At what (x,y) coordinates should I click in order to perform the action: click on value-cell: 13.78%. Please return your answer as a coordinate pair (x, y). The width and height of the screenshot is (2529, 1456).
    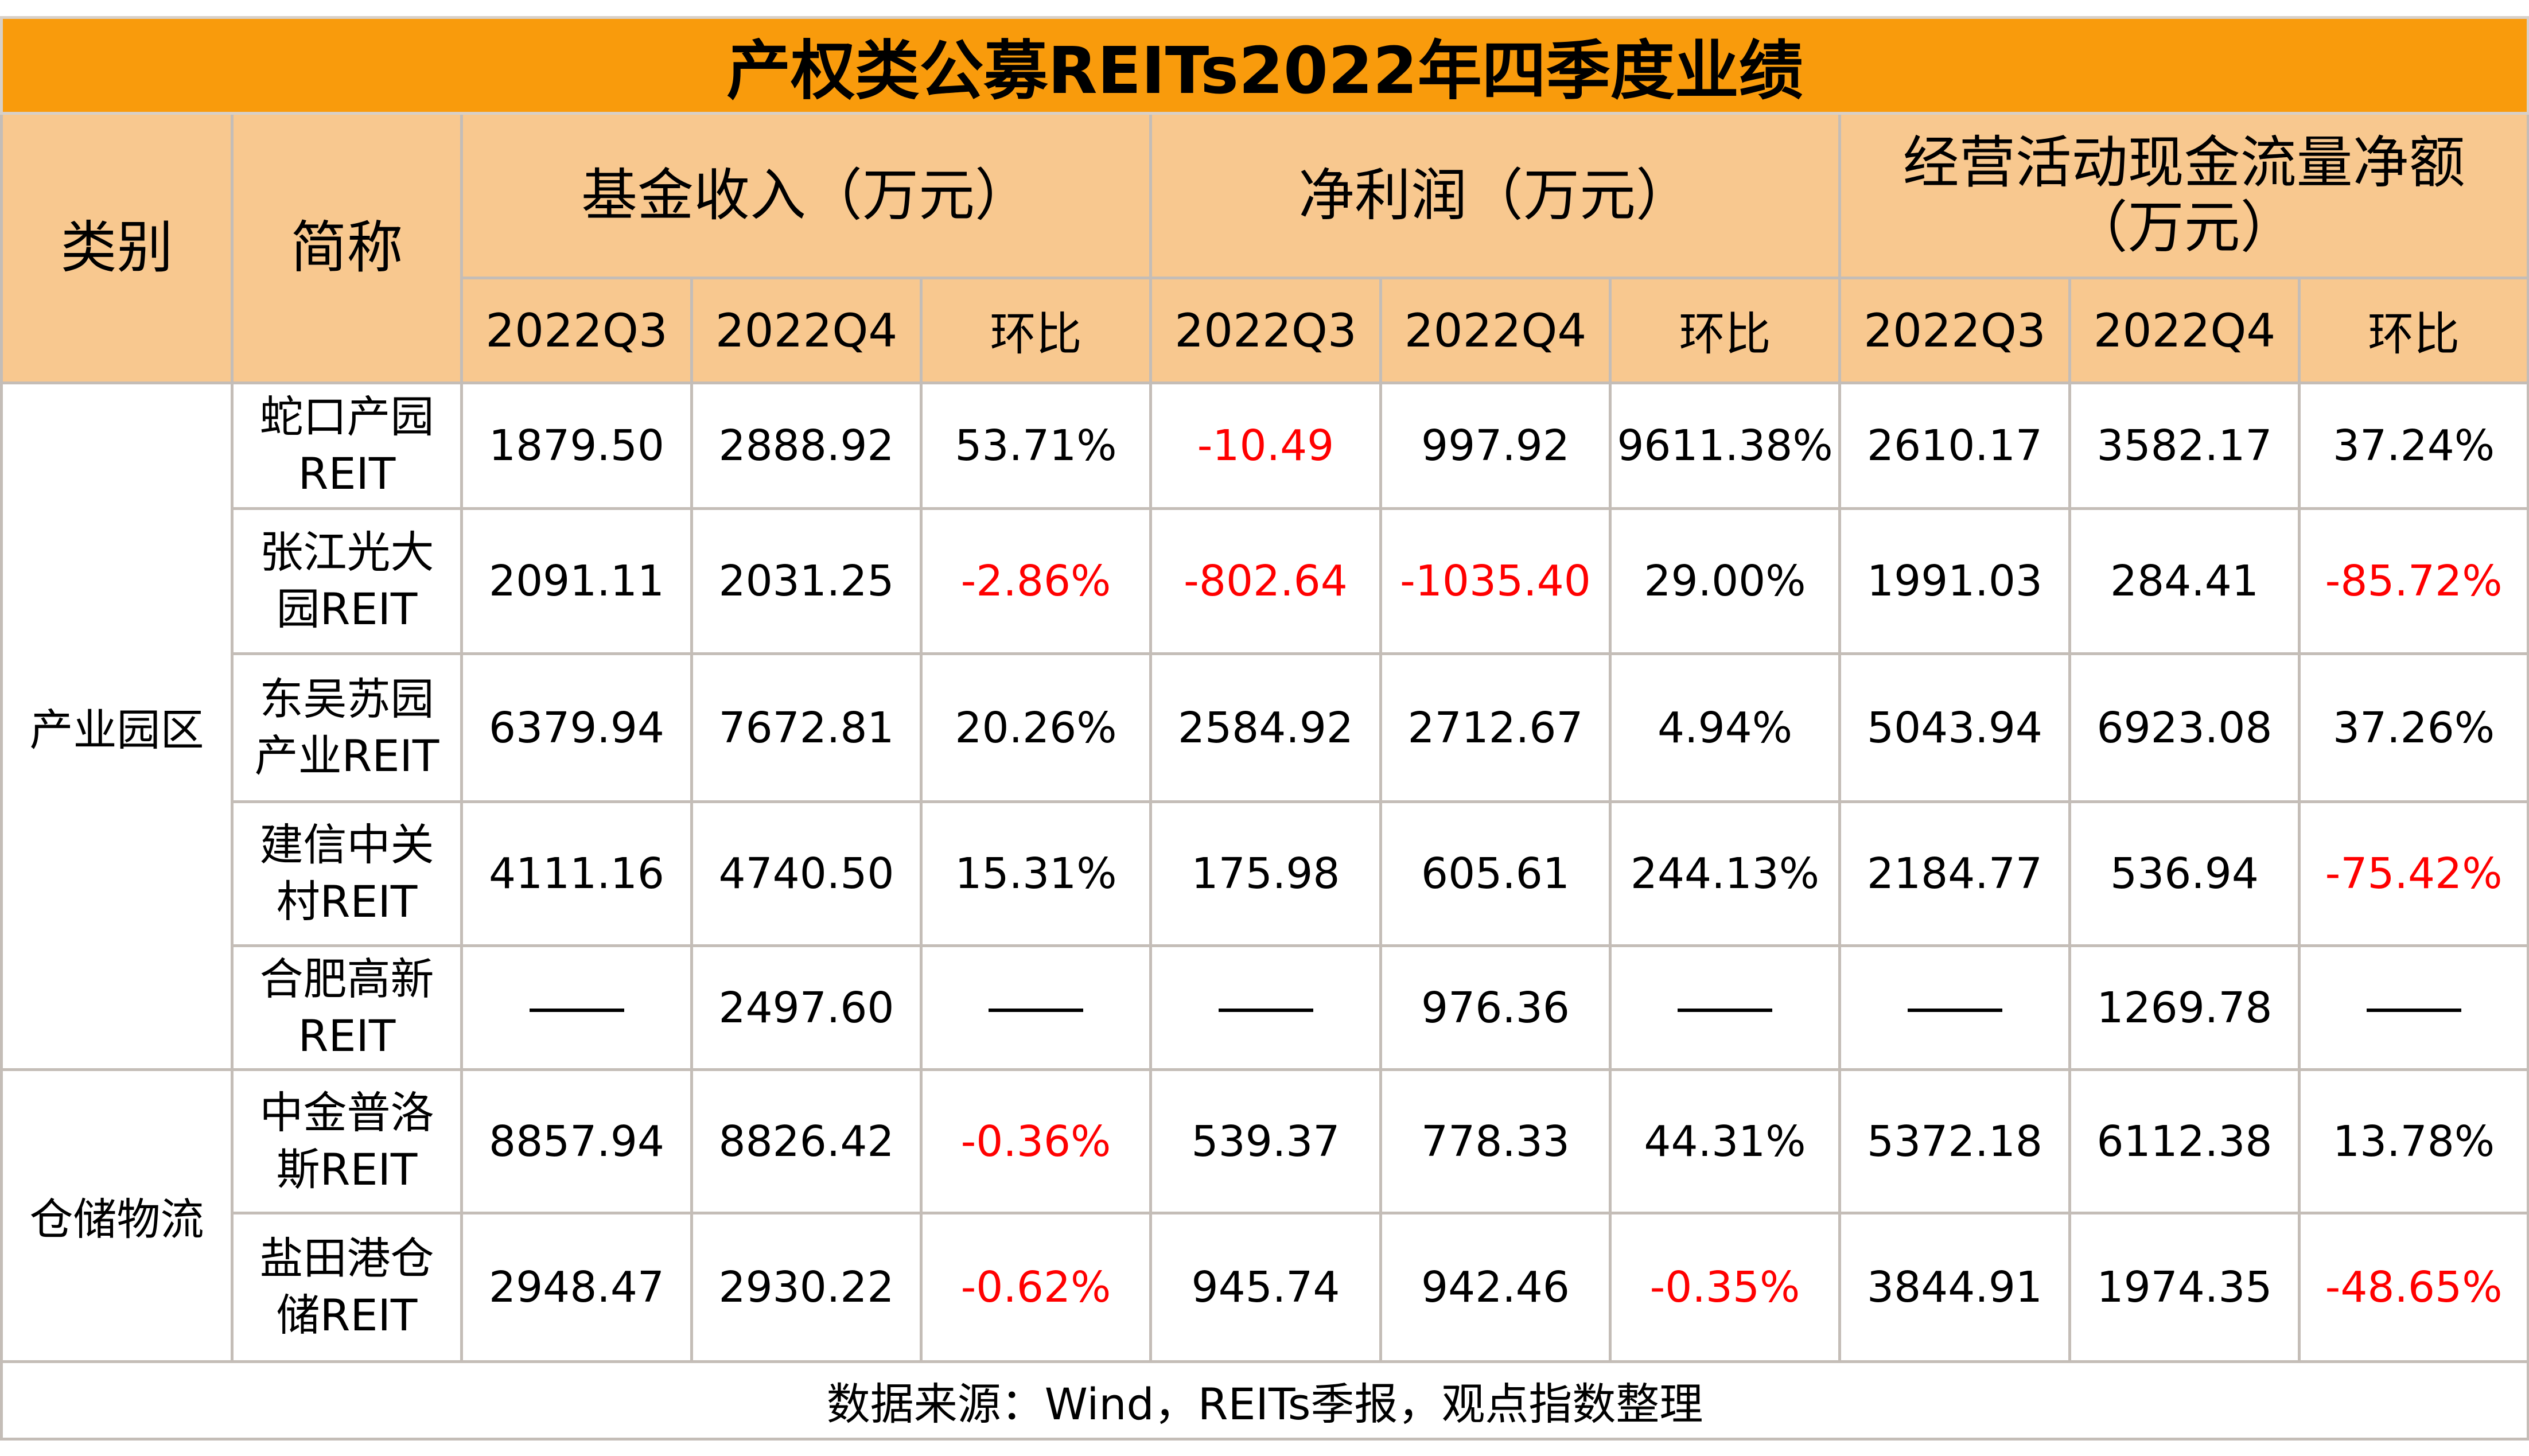
    Looking at the image, I should click on (2413, 1141).